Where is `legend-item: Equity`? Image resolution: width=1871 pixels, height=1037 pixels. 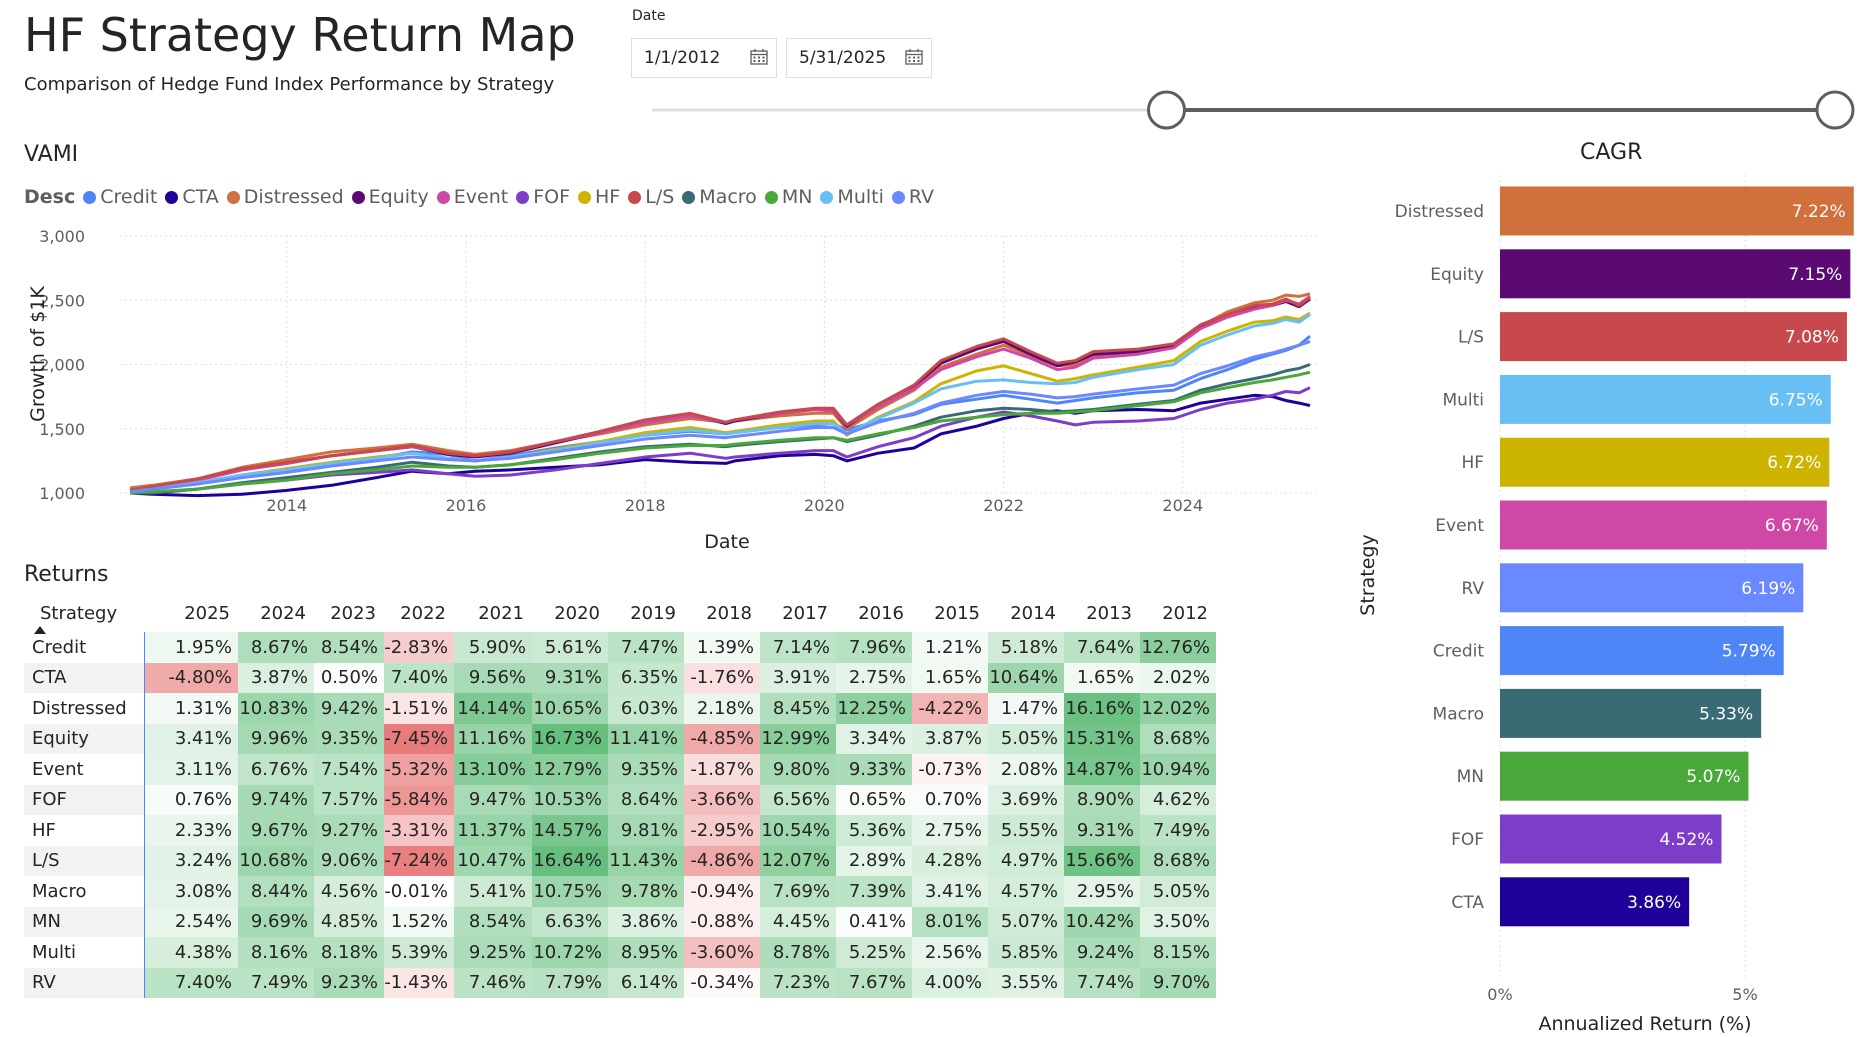
legend-item: Equity is located at coordinates (390, 197).